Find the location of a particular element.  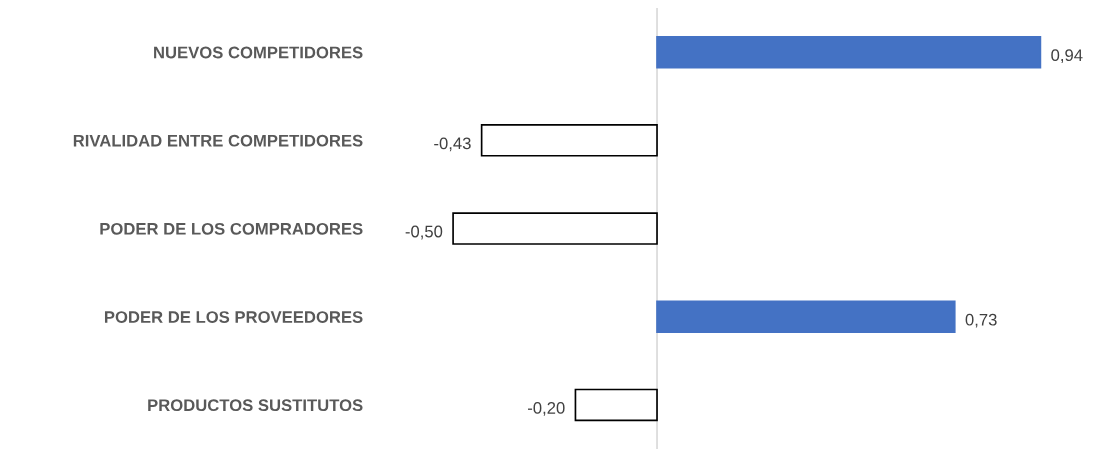

y-tick-label: PRODUCTOS SUSTITUTOS is located at coordinates (255, 405).